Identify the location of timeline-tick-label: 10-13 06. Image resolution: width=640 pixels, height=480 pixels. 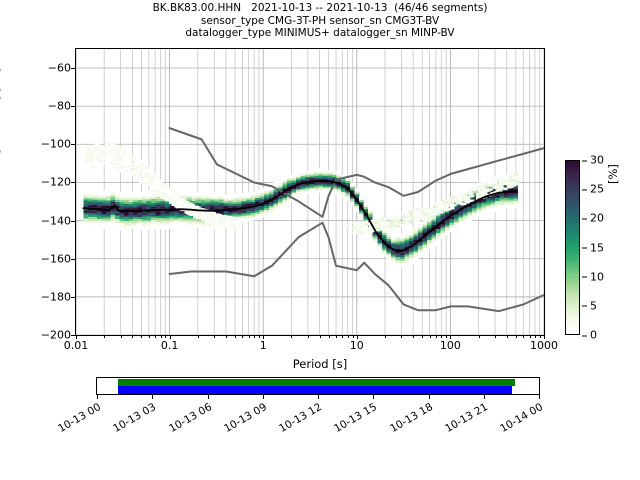
(190, 418).